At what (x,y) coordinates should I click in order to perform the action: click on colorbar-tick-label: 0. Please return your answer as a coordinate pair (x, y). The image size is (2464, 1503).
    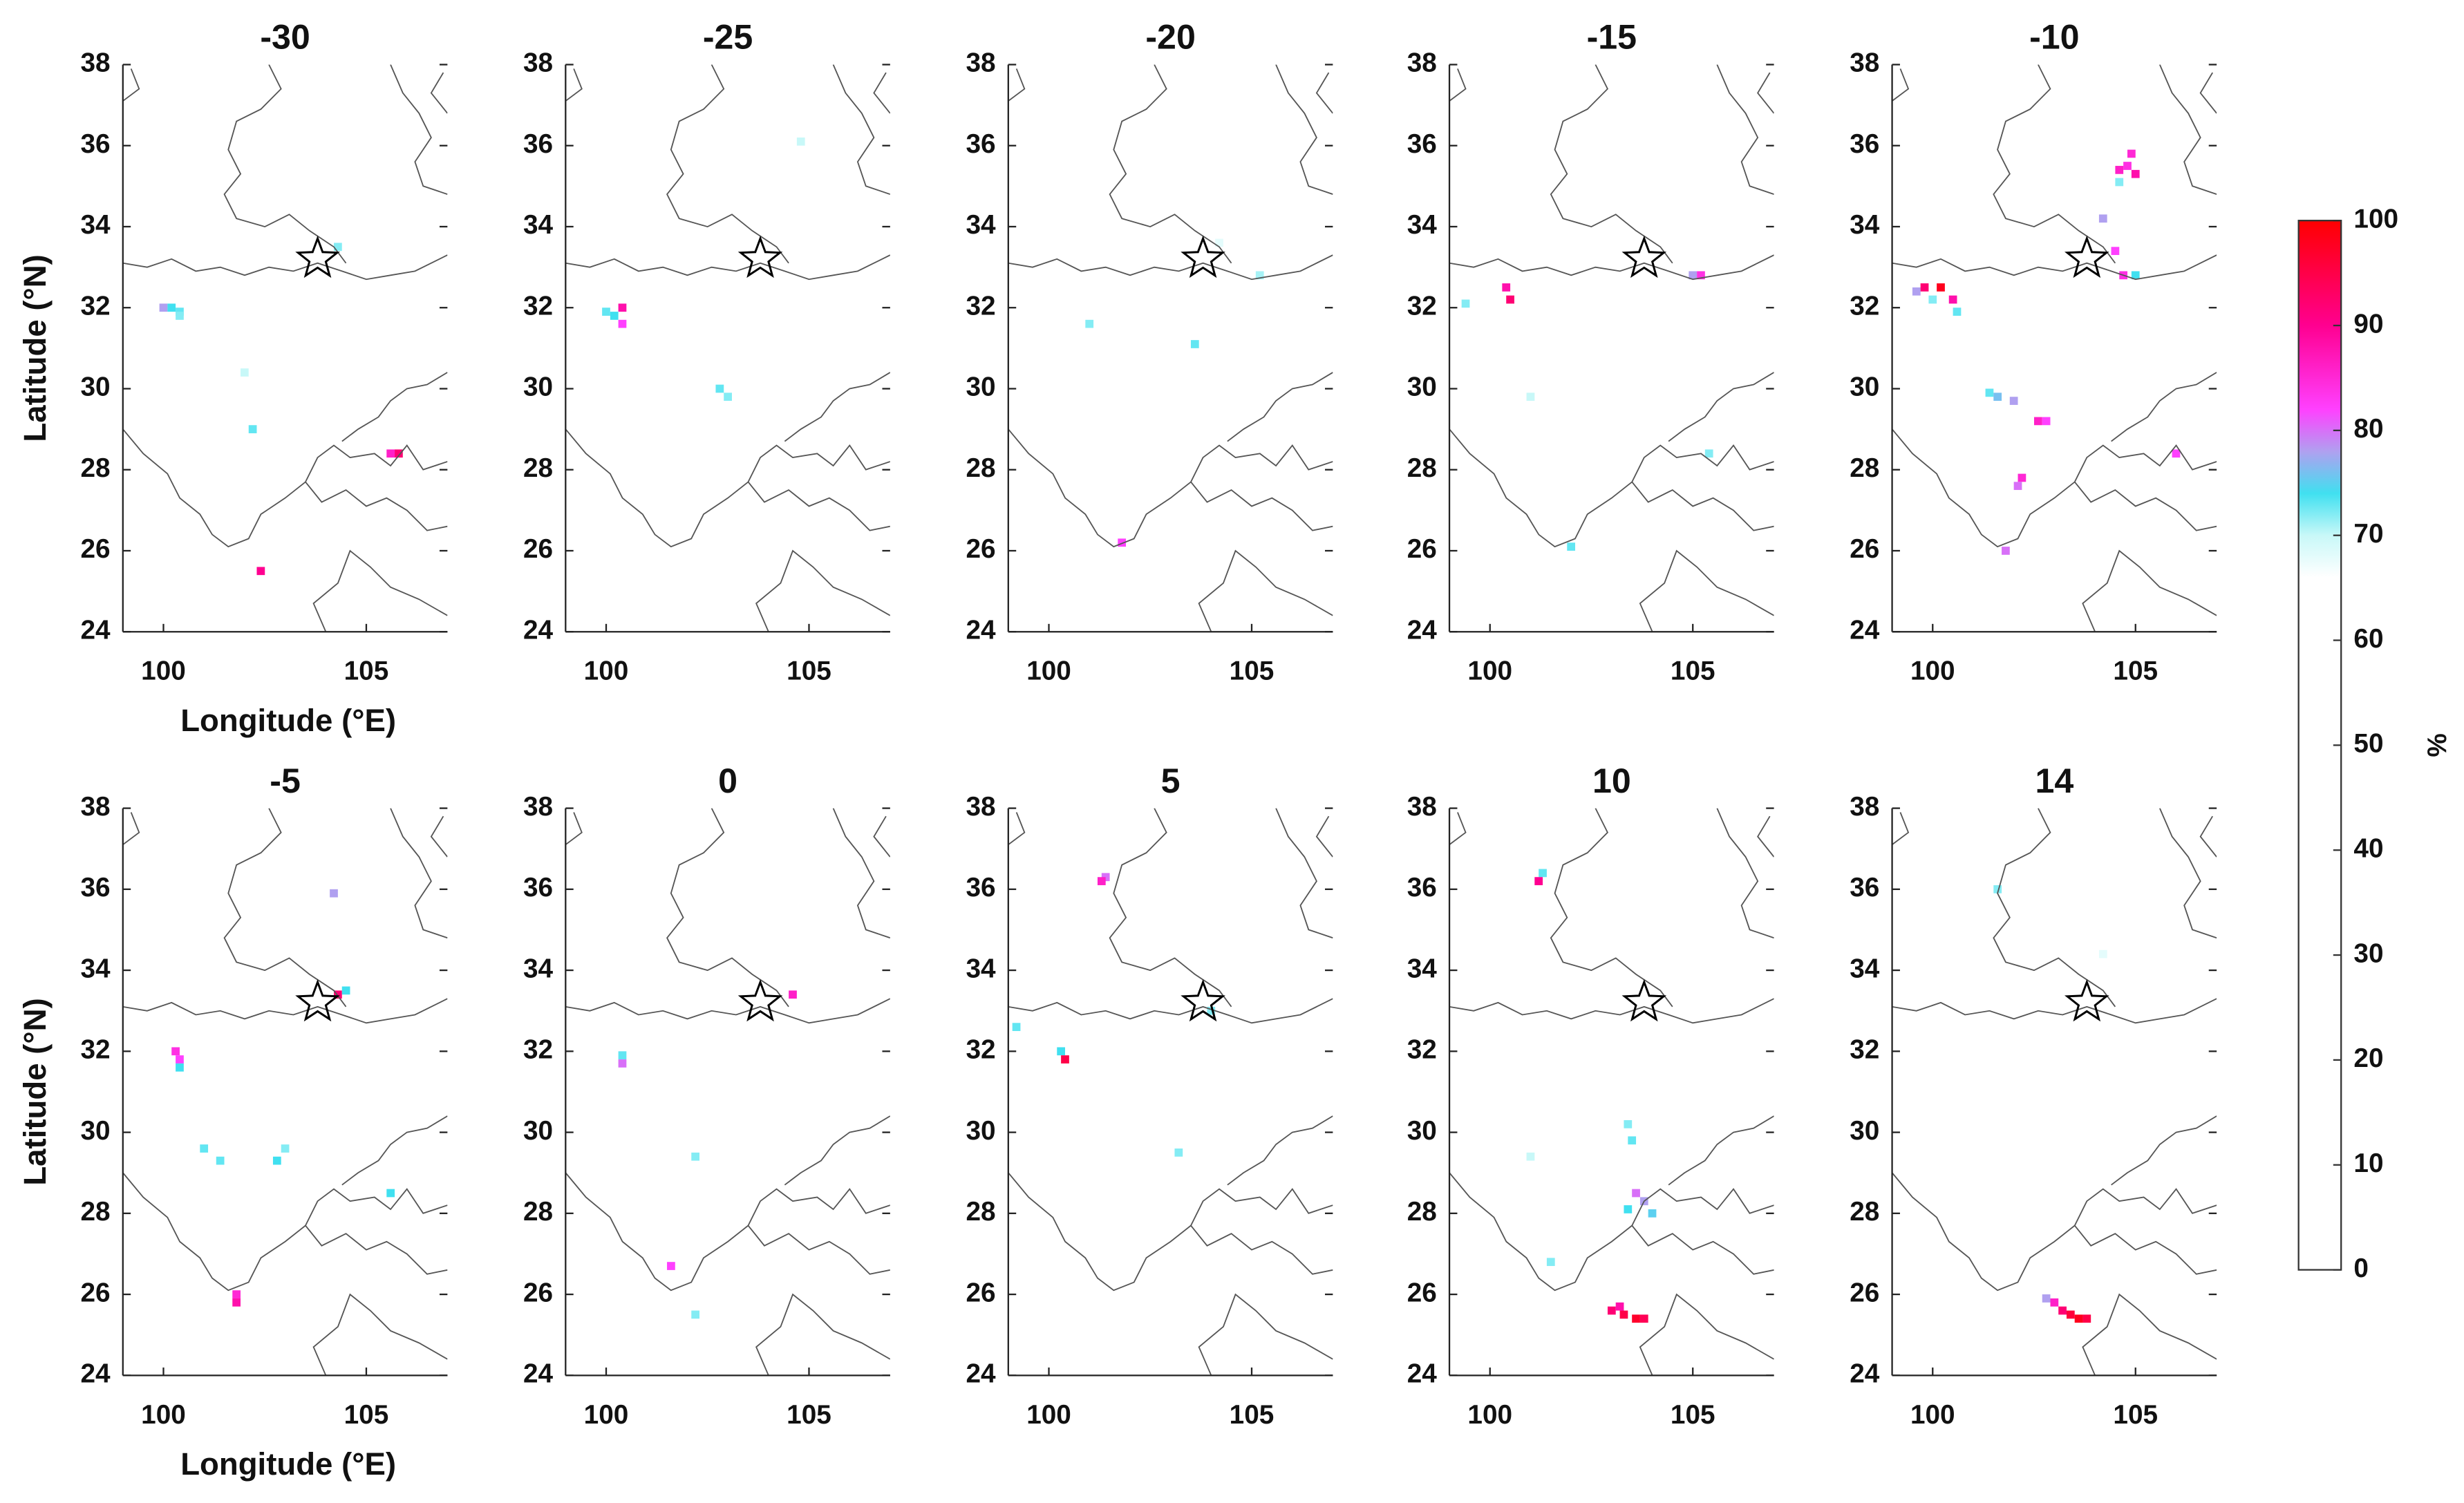
    Looking at the image, I should click on (2361, 1268).